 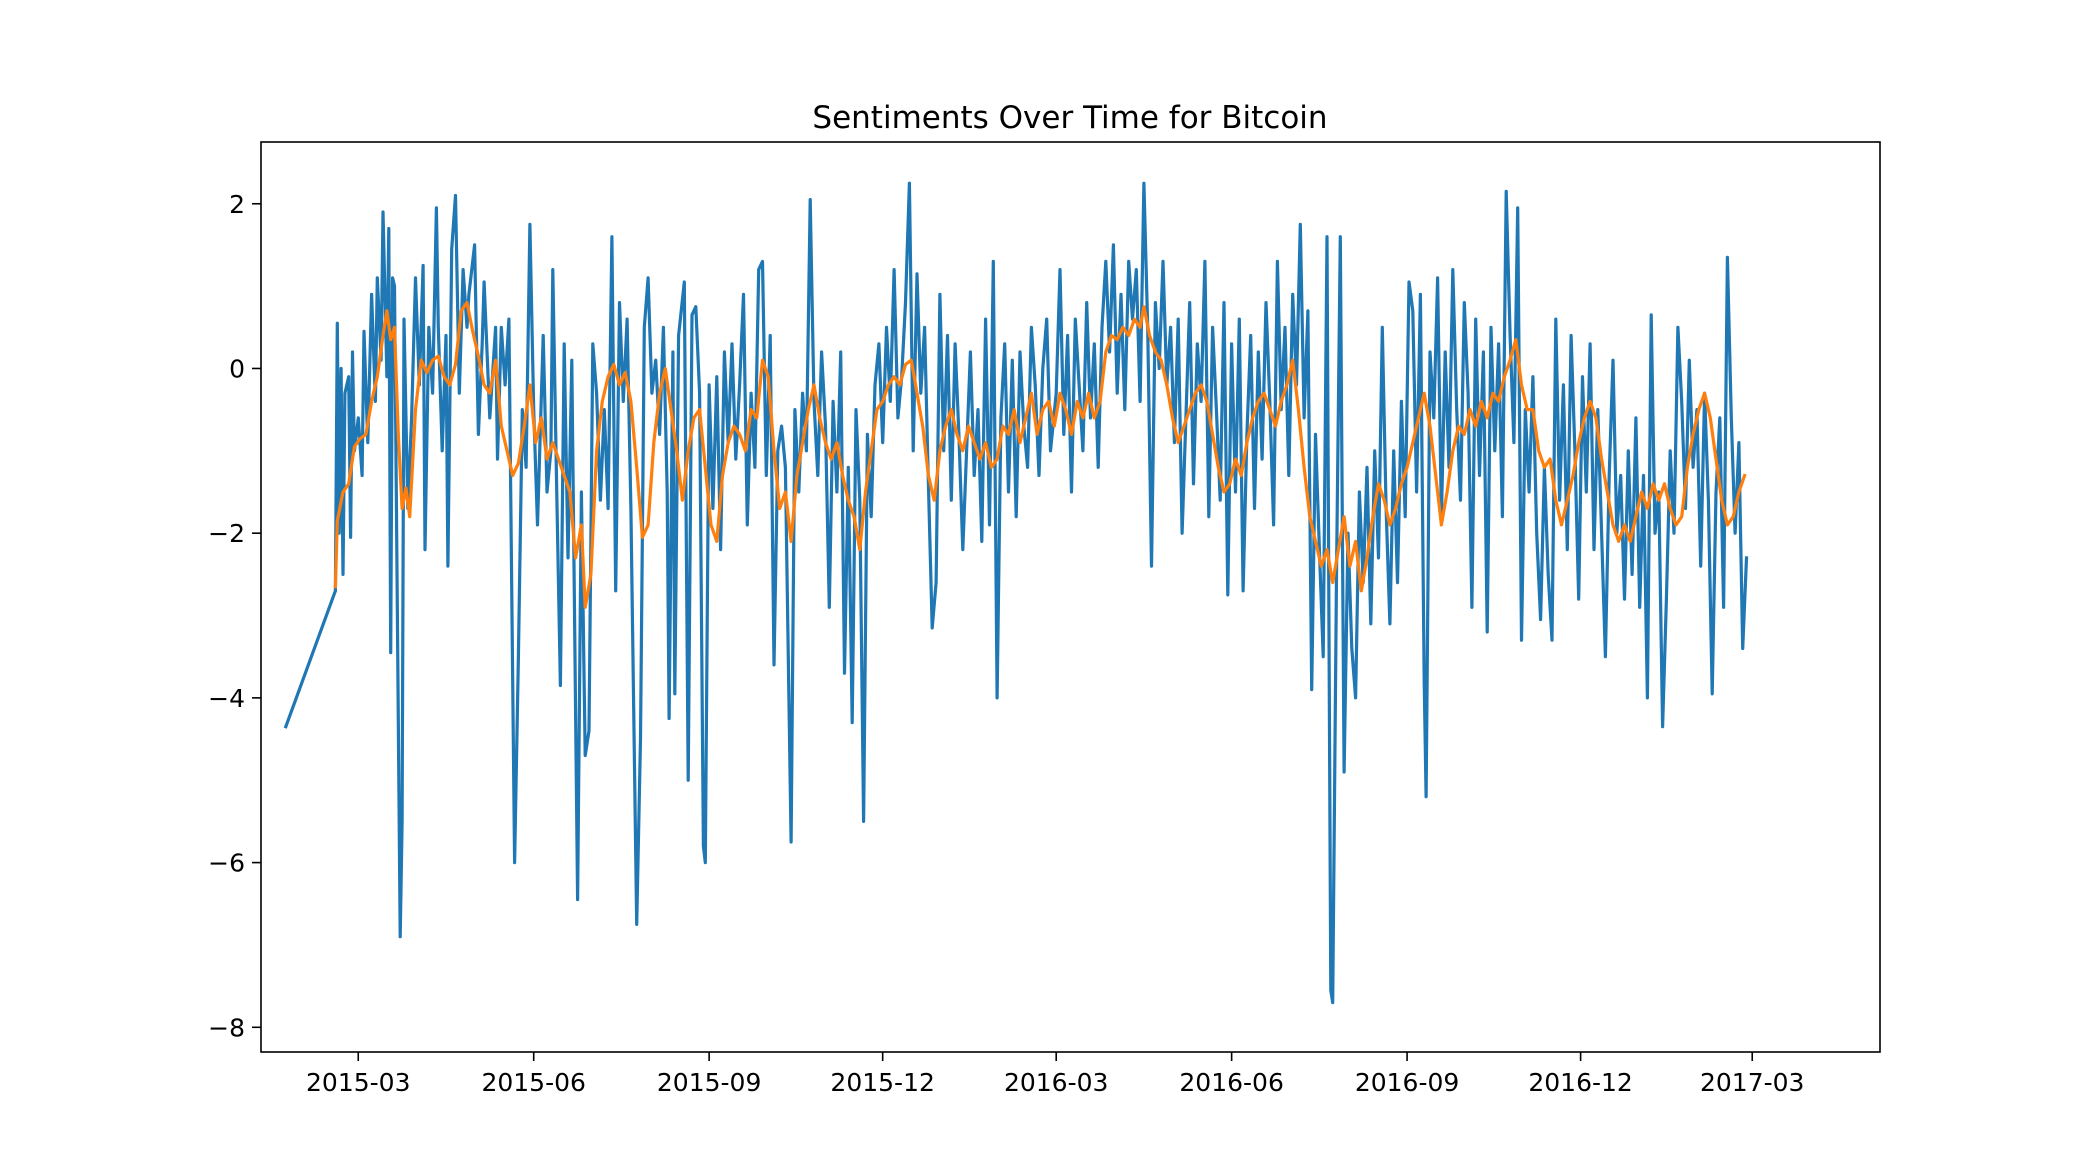 I want to click on x-tick-label: 2016-12, so click(x=1580, y=1082).